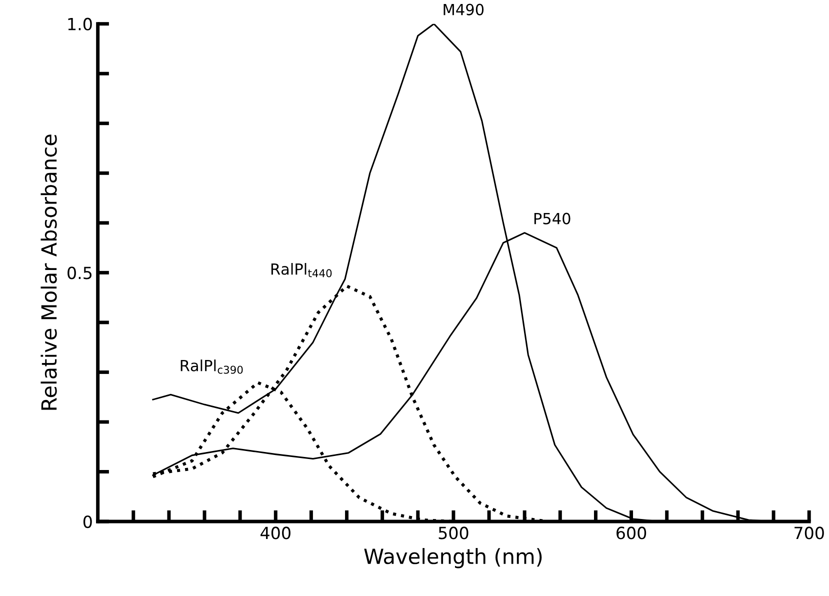 This screenshot has width=829, height=596. What do you see at coordinates (809, 533) in the screenshot?
I see `x-tick-label: 700` at bounding box center [809, 533].